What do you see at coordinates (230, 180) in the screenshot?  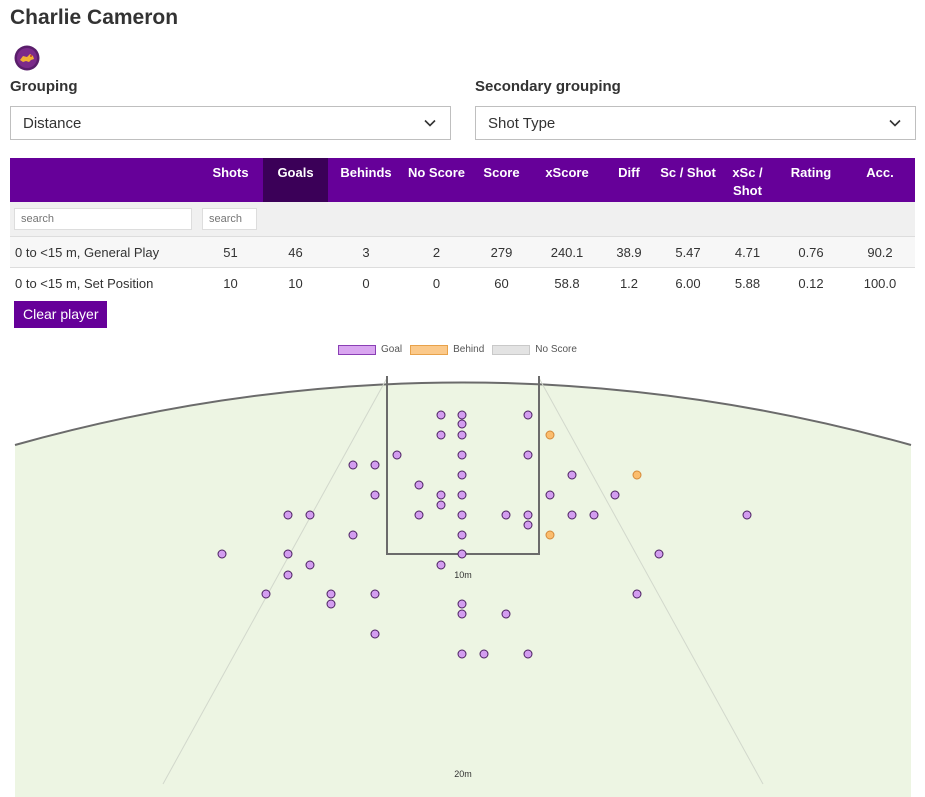 I see `column-header-shots: Shots` at bounding box center [230, 180].